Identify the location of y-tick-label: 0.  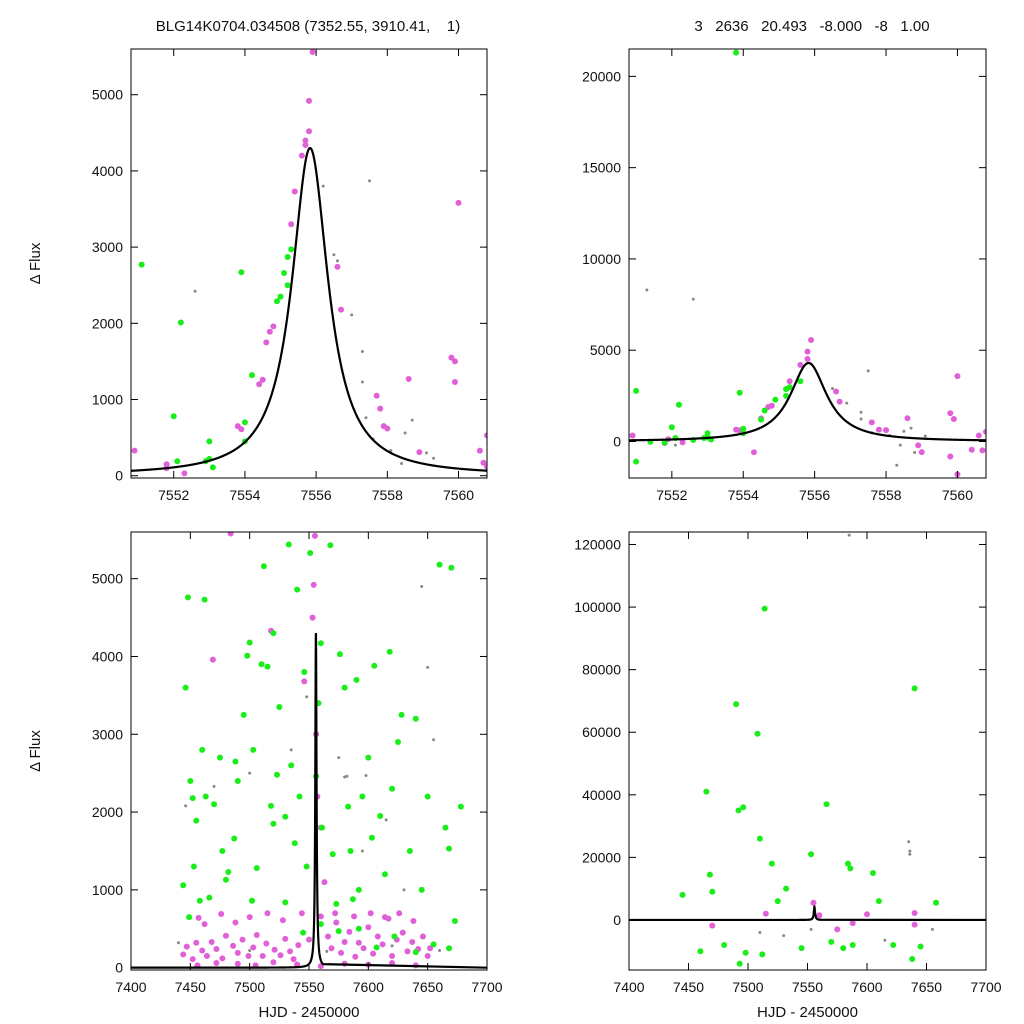
(119, 476).